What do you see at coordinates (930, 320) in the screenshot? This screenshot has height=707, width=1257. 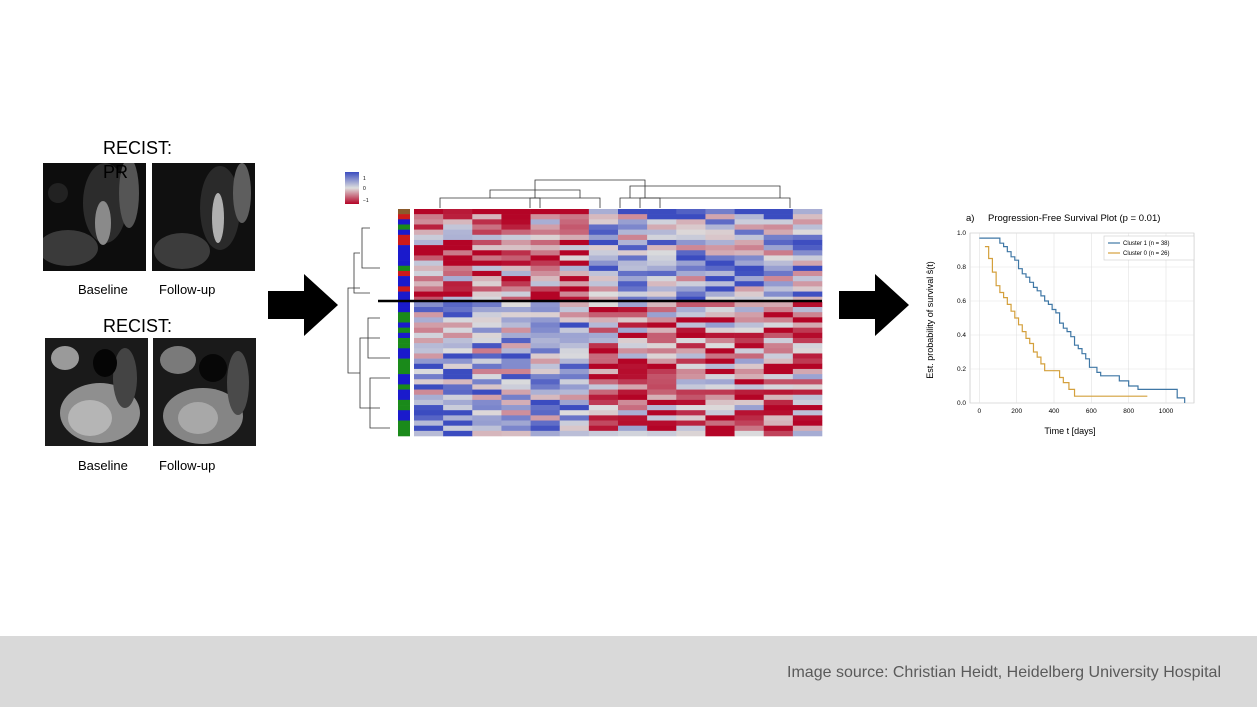 I see `y-axis-label: Est. probability of survival ŝ(t)` at bounding box center [930, 320].